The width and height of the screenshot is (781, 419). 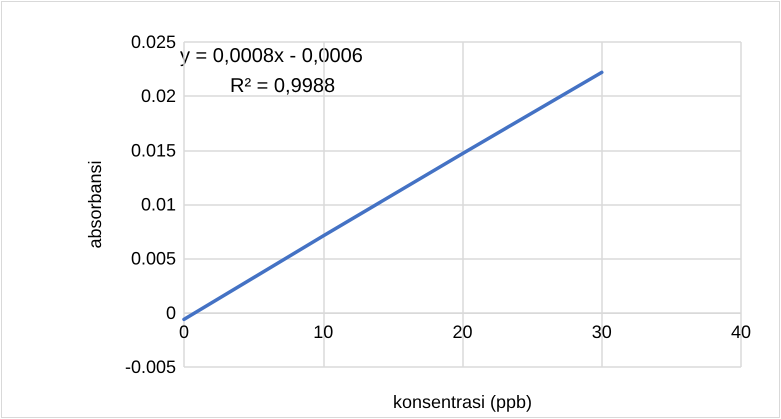 I want to click on y-tick-label: 0.01, so click(x=158, y=204).